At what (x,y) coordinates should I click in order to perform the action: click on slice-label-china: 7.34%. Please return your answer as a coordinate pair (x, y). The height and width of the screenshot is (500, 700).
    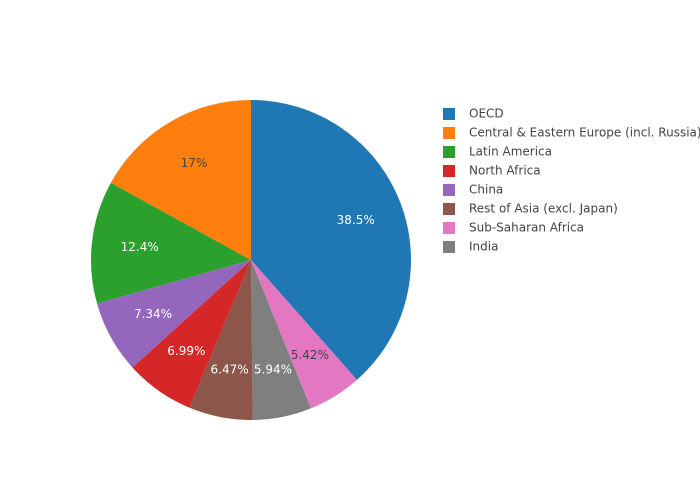
    Looking at the image, I should click on (153, 314).